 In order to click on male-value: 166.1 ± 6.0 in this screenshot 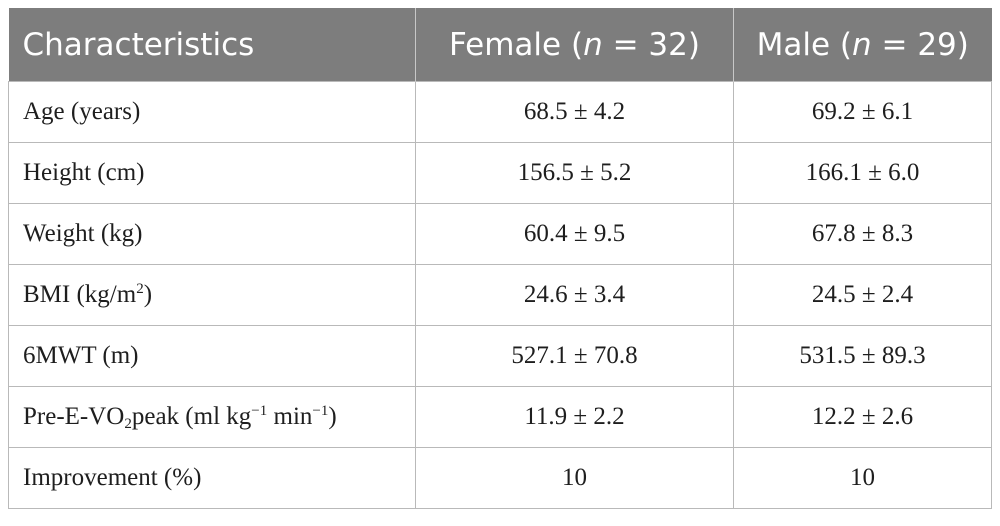, I will do `click(862, 173)`.